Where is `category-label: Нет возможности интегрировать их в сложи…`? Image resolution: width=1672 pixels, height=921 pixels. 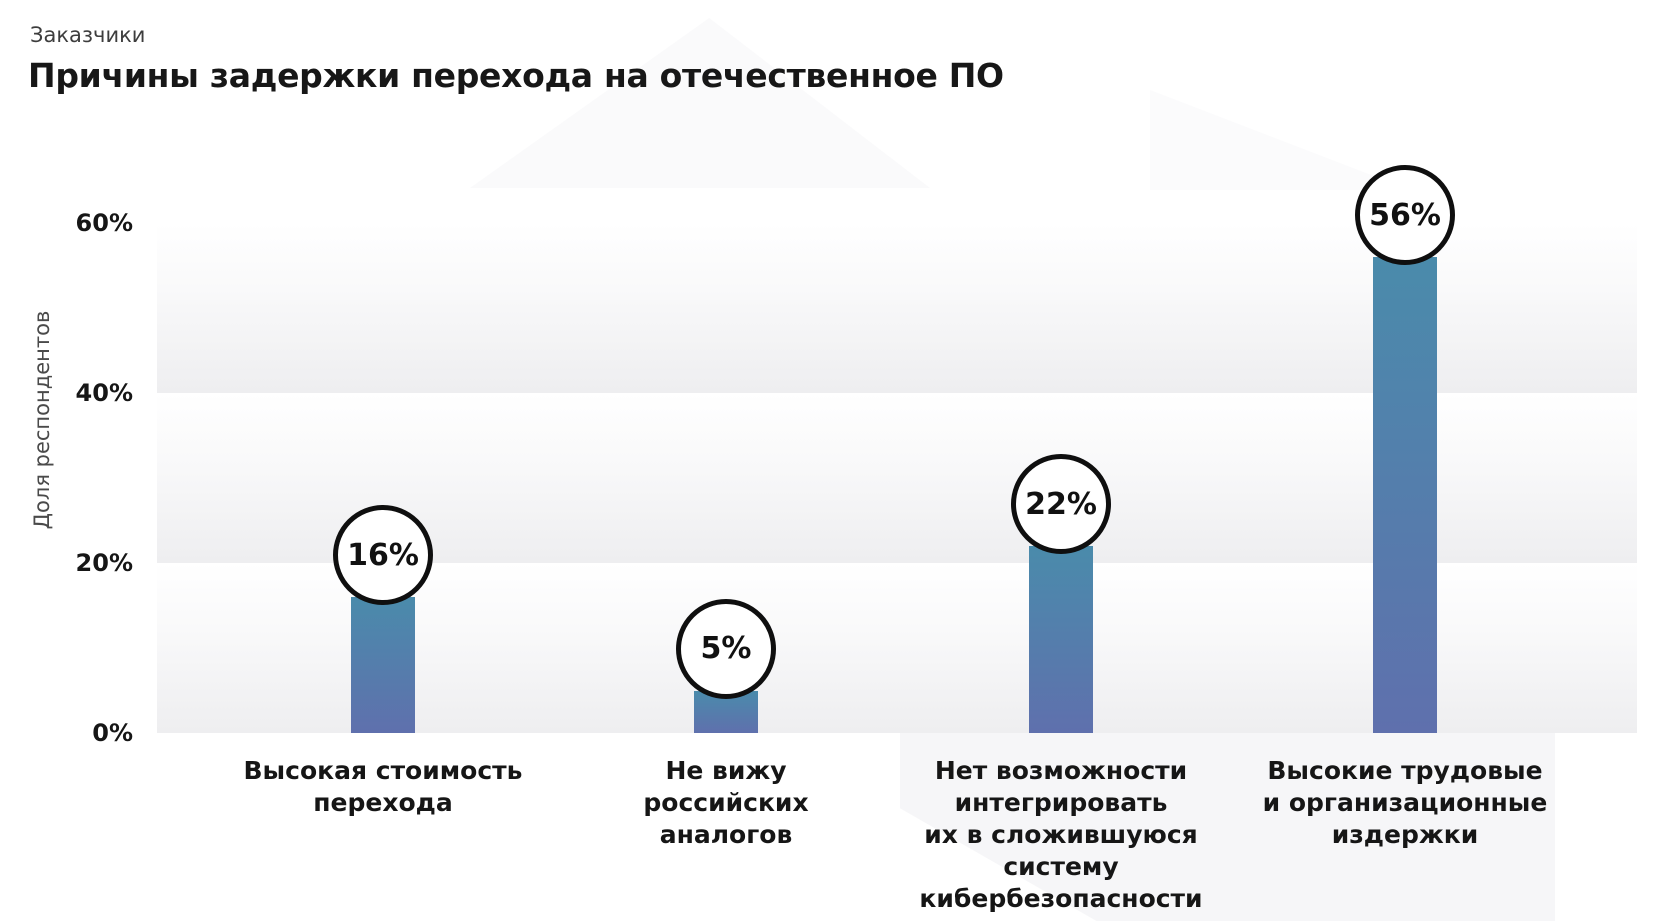
category-label: Нет возможности интегрировать их в сложи… is located at coordinates (1061, 834).